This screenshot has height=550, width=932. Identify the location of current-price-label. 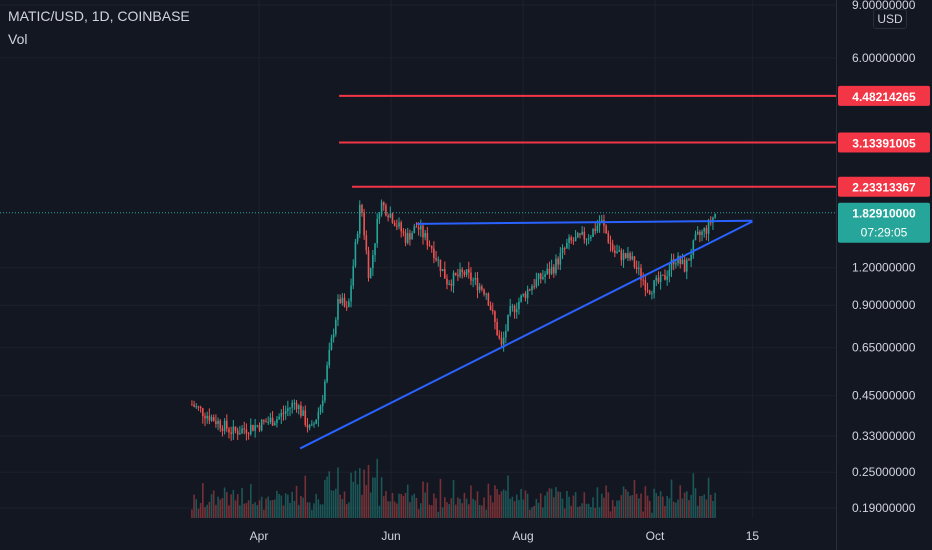
(884, 222).